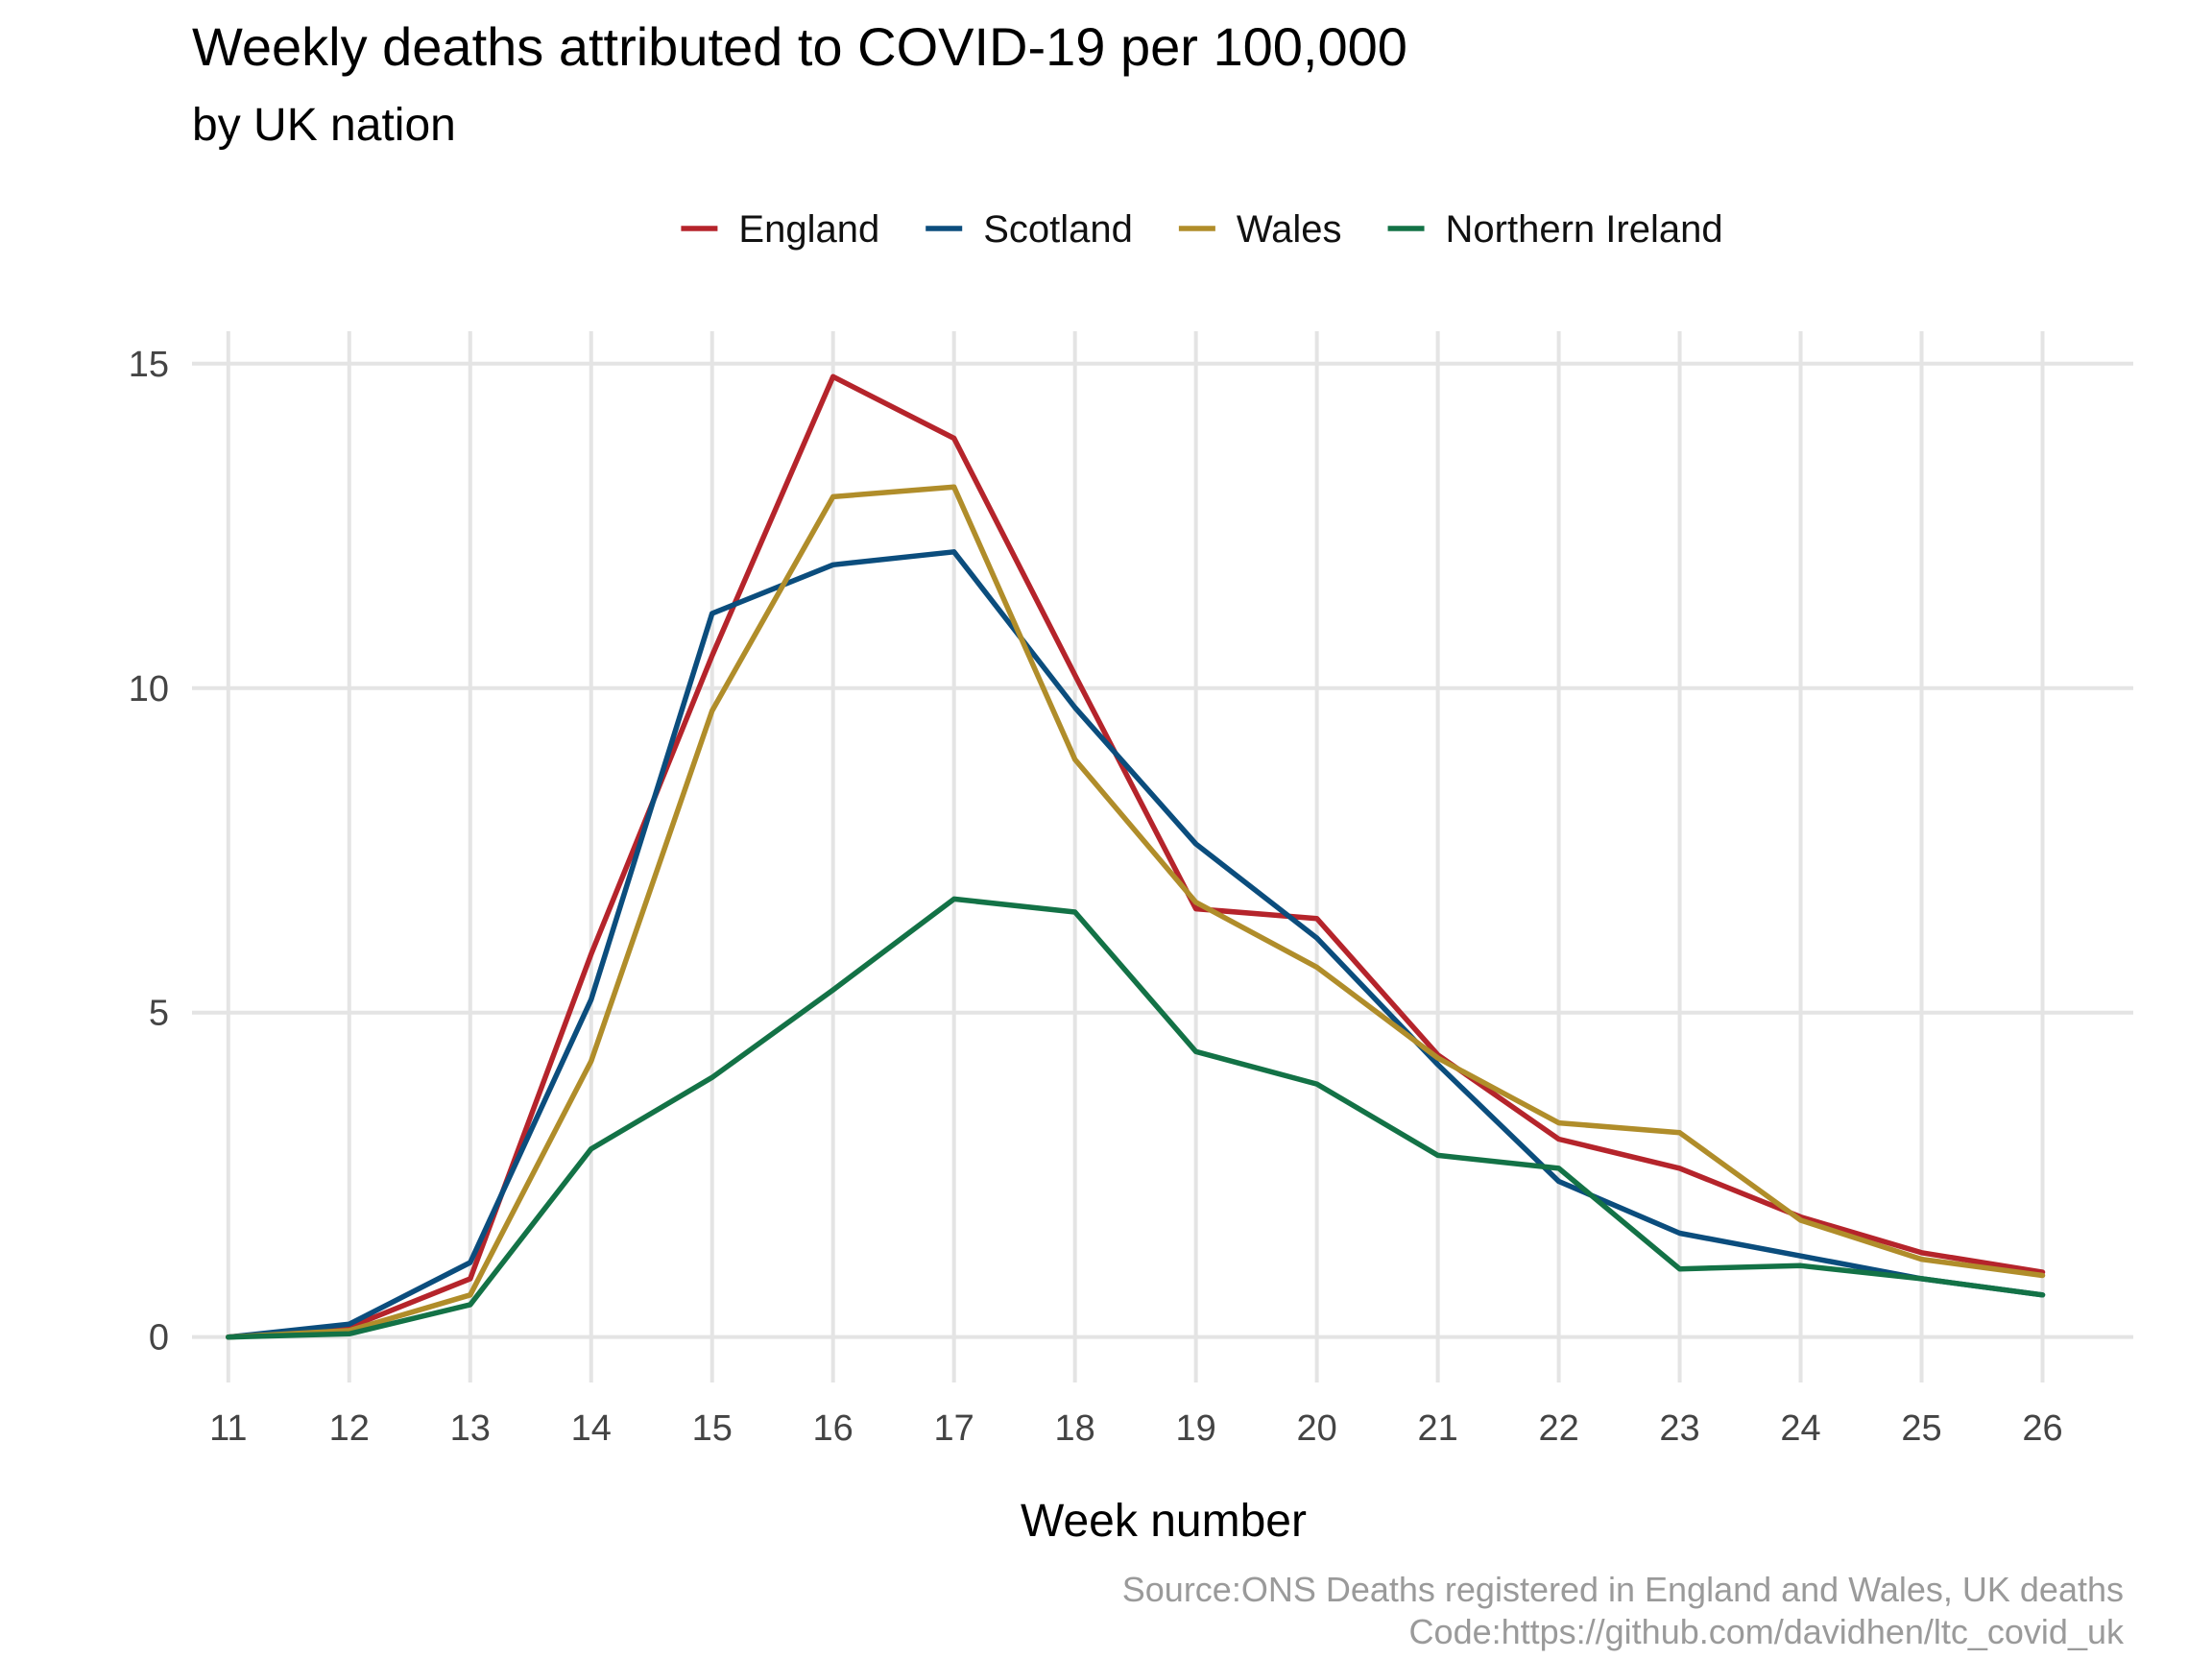 Image resolution: width=2212 pixels, height=1659 pixels. I want to click on y-tick-label: 0, so click(159, 1338).